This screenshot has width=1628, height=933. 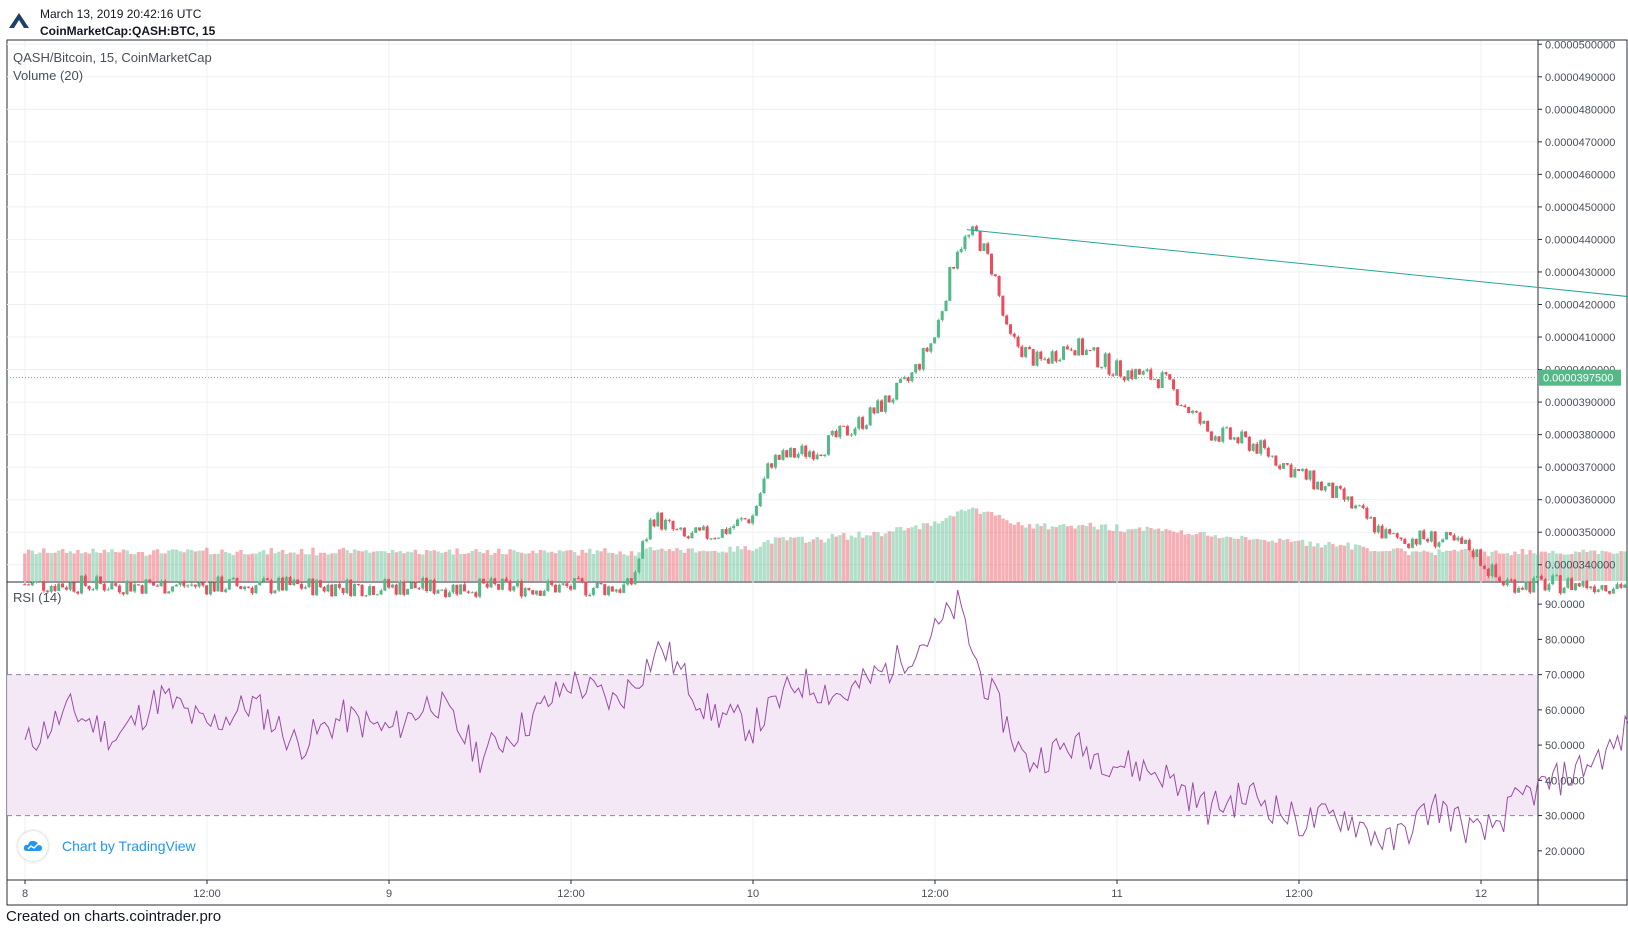 What do you see at coordinates (1580, 110) in the screenshot?
I see `price-tick-label: 0.0000480000` at bounding box center [1580, 110].